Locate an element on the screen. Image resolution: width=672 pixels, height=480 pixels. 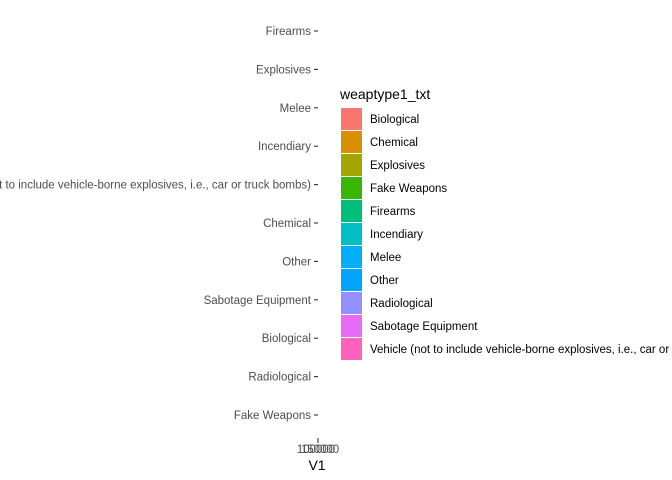
y-tick-label: Explosives is located at coordinates (283, 70).